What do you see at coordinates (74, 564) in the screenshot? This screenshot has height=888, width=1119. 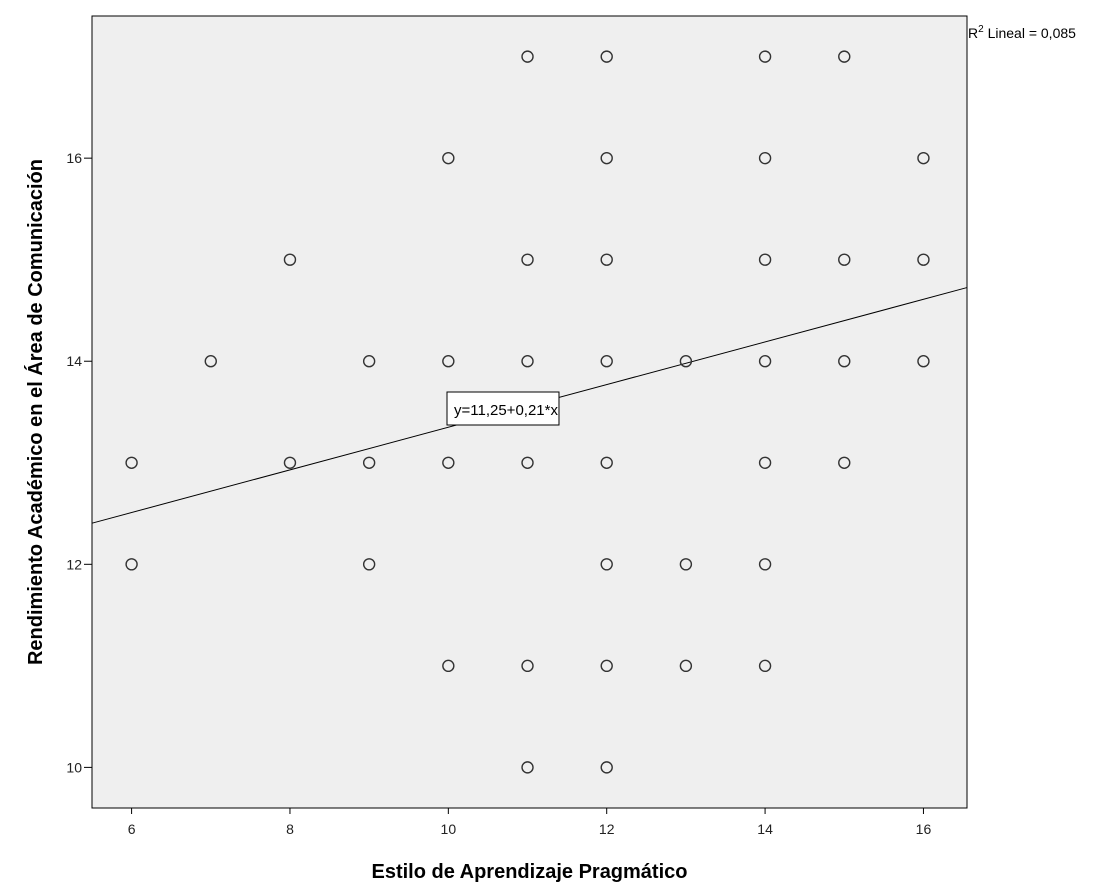 I see `y-tick-label: 12` at bounding box center [74, 564].